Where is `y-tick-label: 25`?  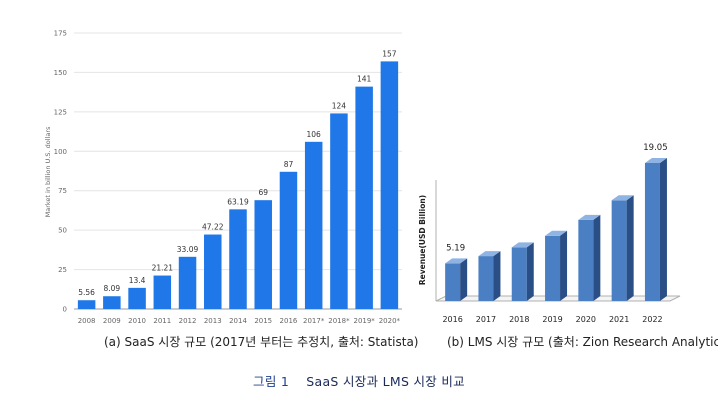 y-tick-label: 25 is located at coordinates (62, 270).